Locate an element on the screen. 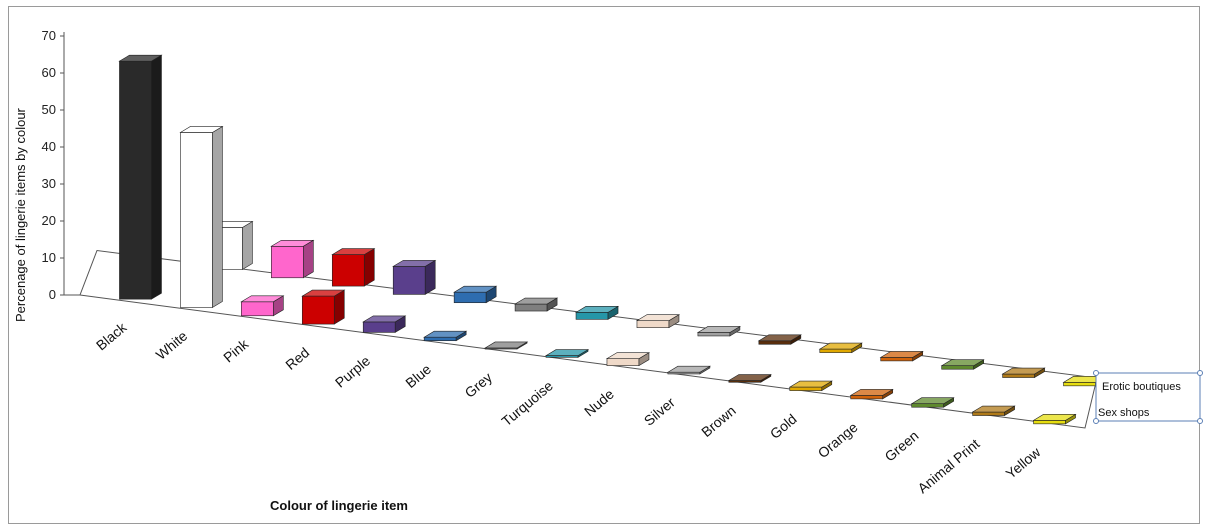 Image resolution: width=1206 pixels, height=530 pixels. category-label: Brown is located at coordinates (718, 421).